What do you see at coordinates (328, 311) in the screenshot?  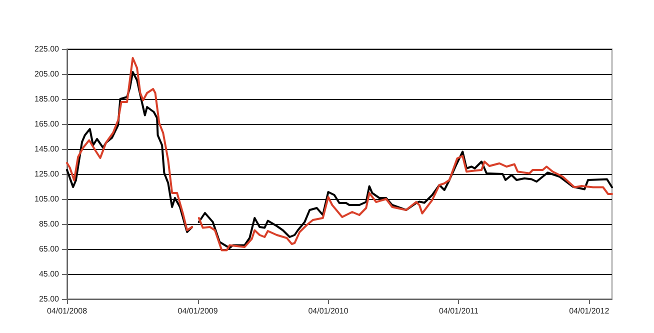 I see `x-tick-label: 04/01/2010` at bounding box center [328, 311].